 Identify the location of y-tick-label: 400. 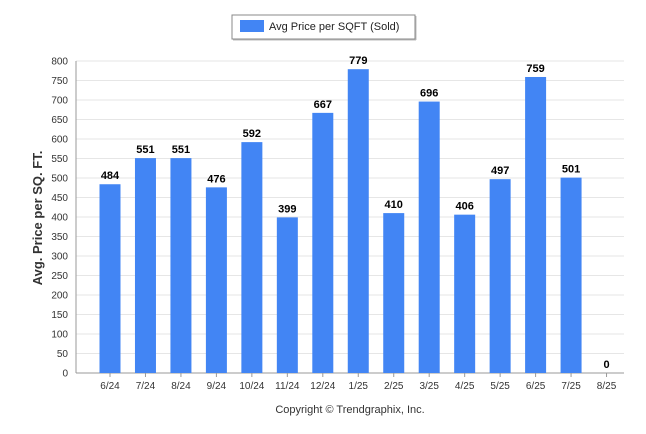
(59, 218).